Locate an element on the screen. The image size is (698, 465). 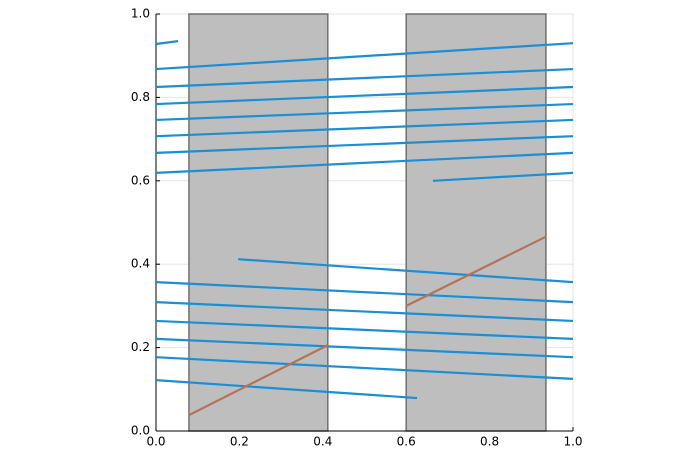
y-tick-label: 0.4 is located at coordinates (140, 264).